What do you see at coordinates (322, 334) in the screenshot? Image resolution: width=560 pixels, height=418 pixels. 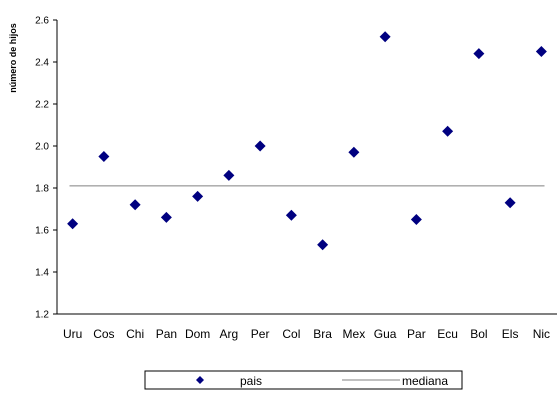 I see `x-category-label: Bra` at bounding box center [322, 334].